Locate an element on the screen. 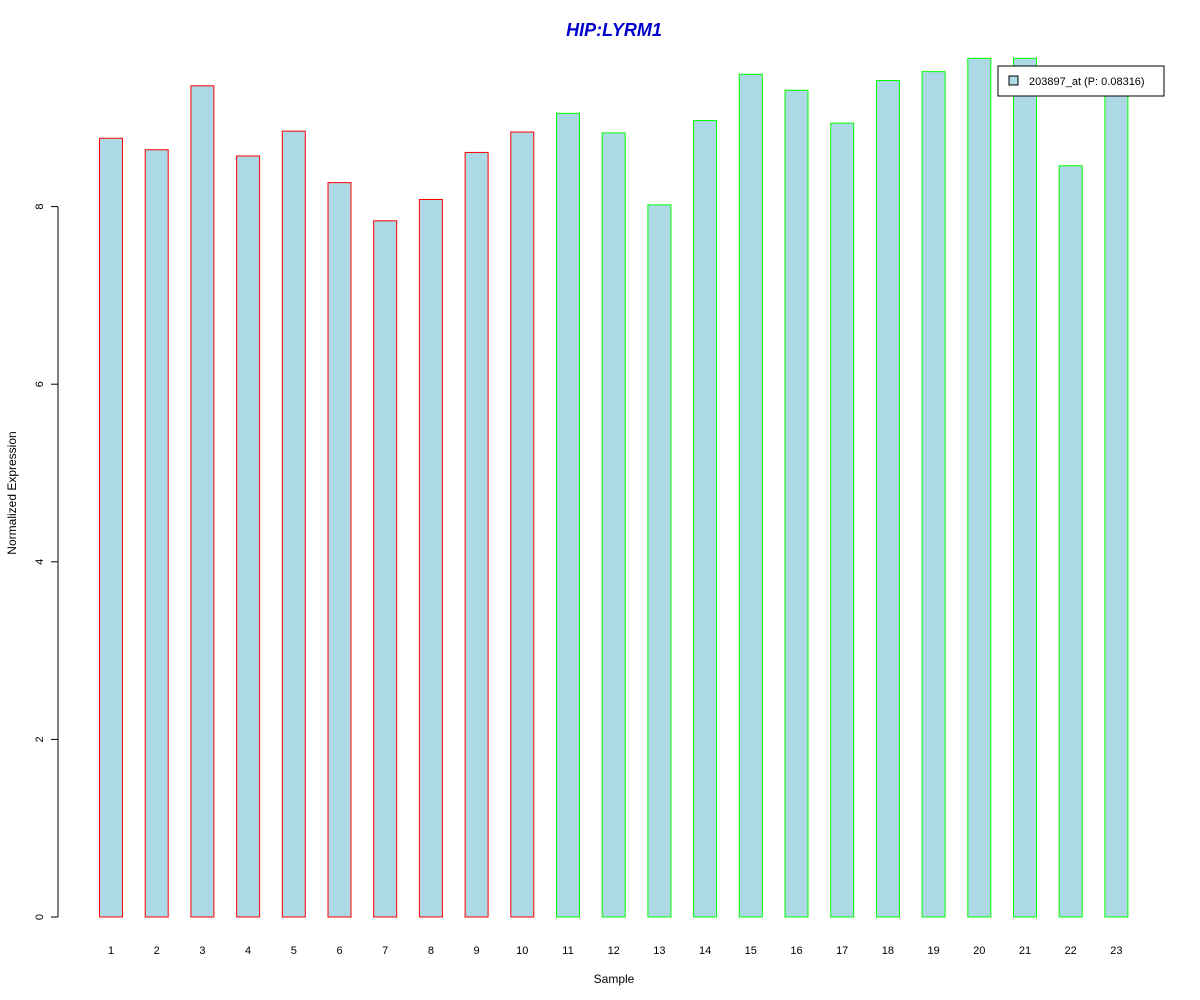  x-tick-label: 11 is located at coordinates (567, 951).